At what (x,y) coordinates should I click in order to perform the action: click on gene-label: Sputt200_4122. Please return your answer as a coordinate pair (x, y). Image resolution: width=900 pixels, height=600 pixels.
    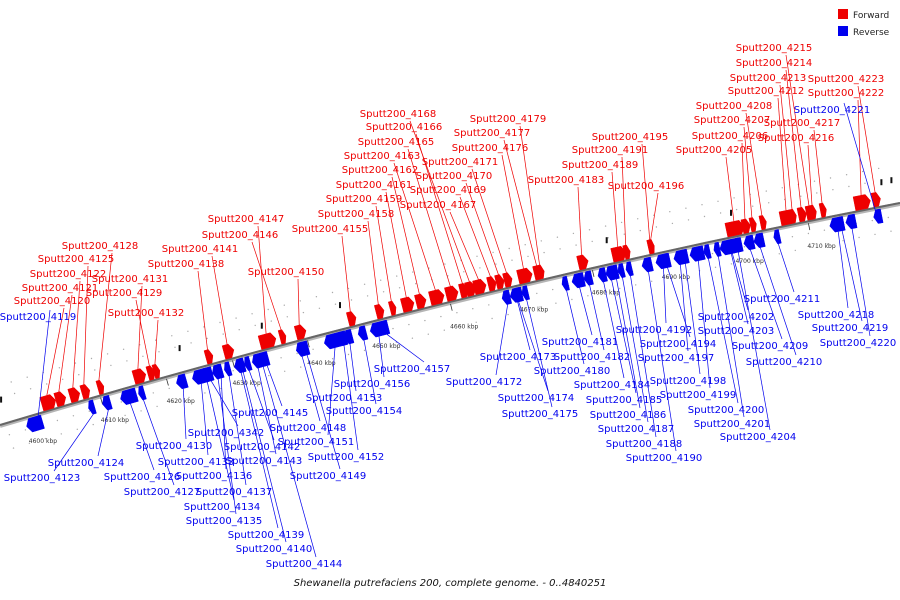
    Looking at the image, I should click on (68, 274).